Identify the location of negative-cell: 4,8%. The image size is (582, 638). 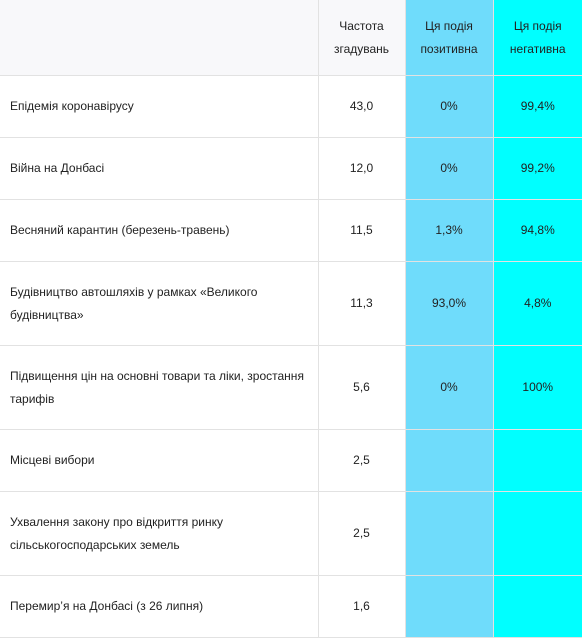
(537, 303).